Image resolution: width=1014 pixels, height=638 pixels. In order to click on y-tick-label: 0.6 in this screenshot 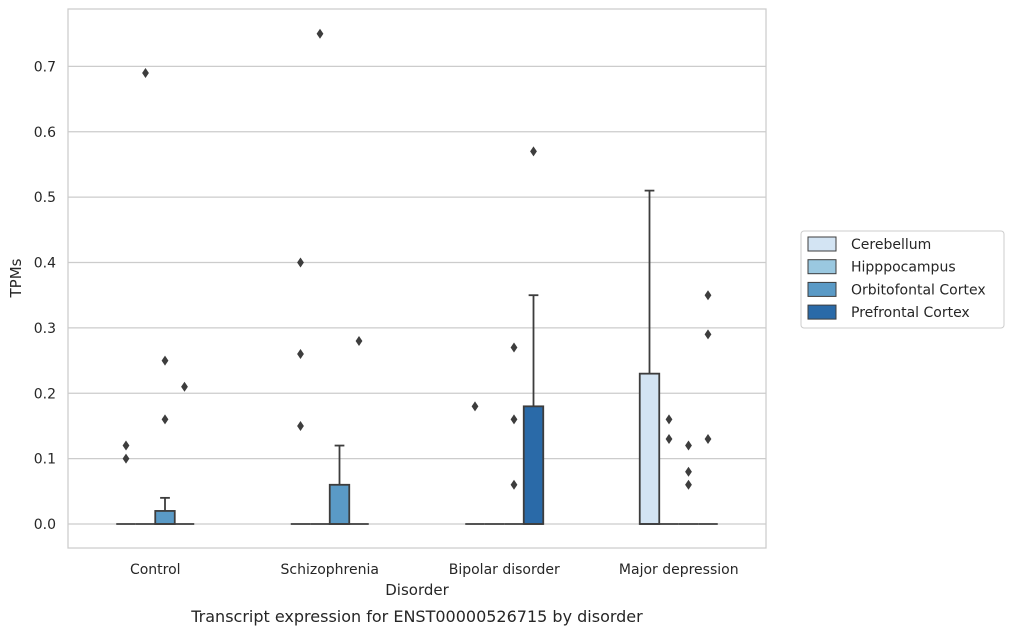, I will do `click(45, 133)`.